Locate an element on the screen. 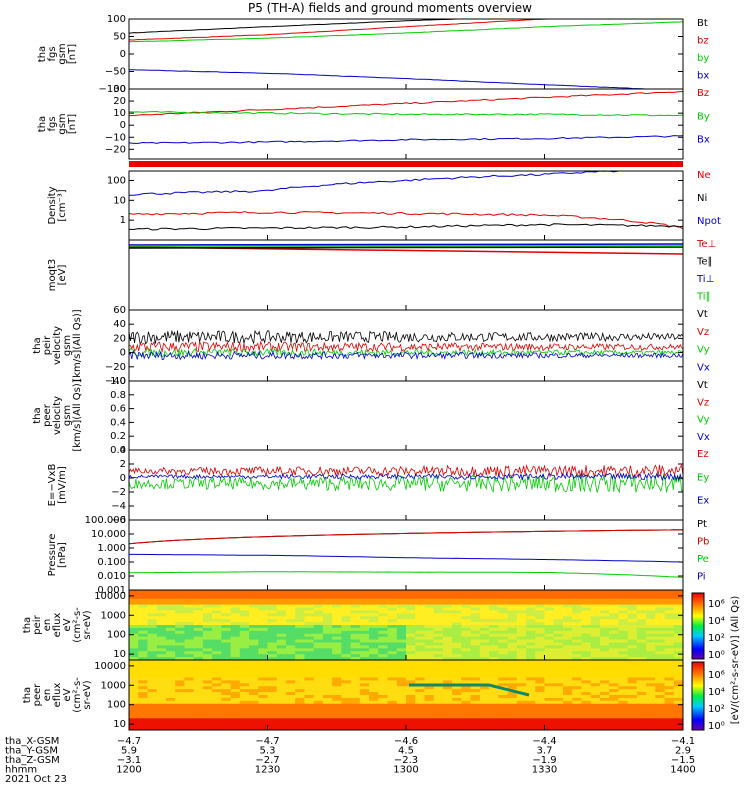  legend-label: Te∥ is located at coordinates (704, 262).